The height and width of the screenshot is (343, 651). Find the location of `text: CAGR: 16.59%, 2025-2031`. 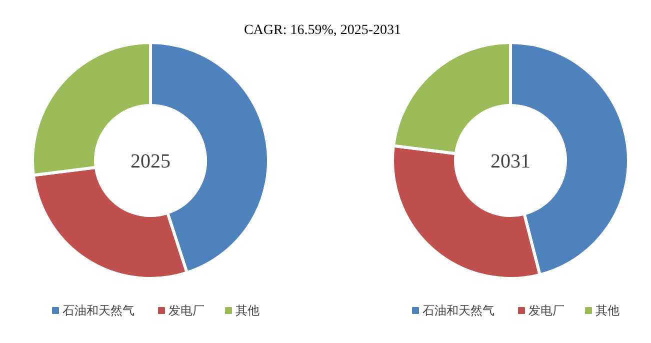

text: CAGR: 16.59%, 2025-2031 is located at coordinates (323, 30).